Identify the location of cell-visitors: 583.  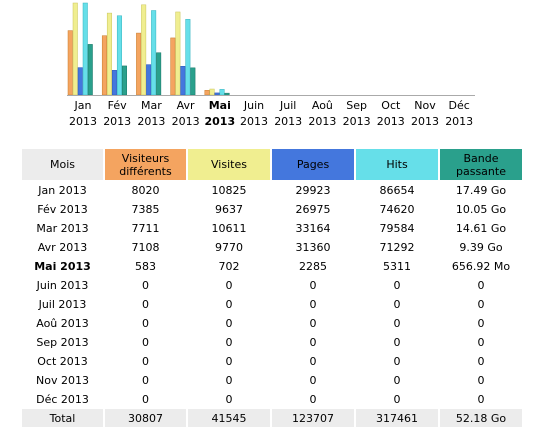
(145, 266).